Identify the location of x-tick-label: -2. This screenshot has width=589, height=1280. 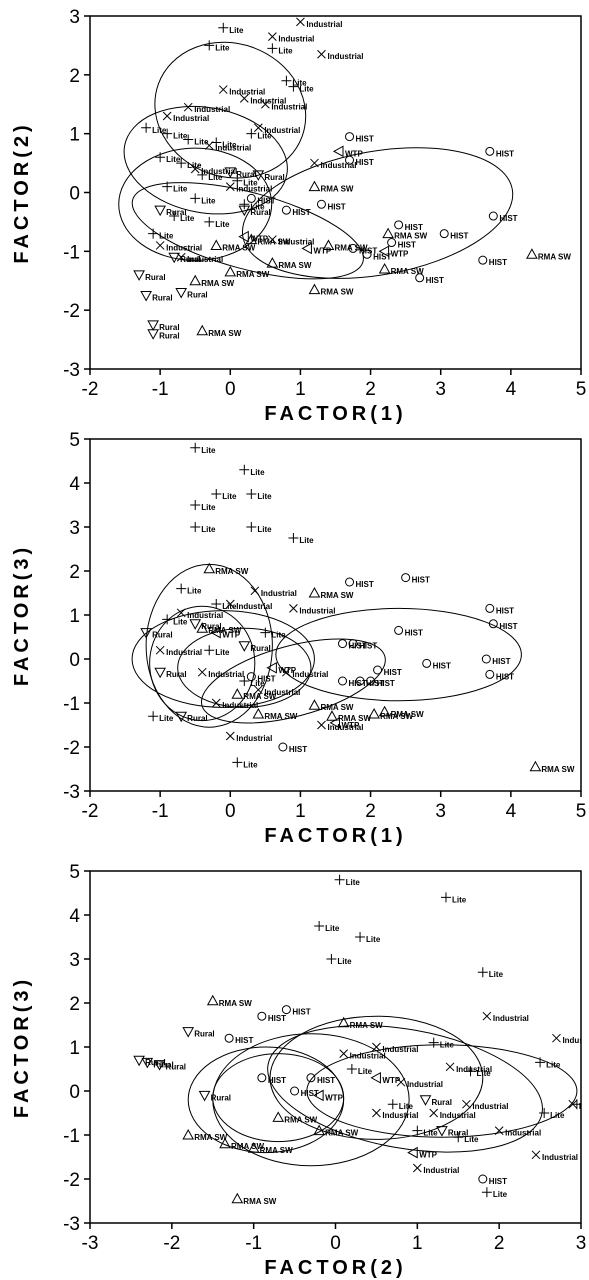
(90, 811).